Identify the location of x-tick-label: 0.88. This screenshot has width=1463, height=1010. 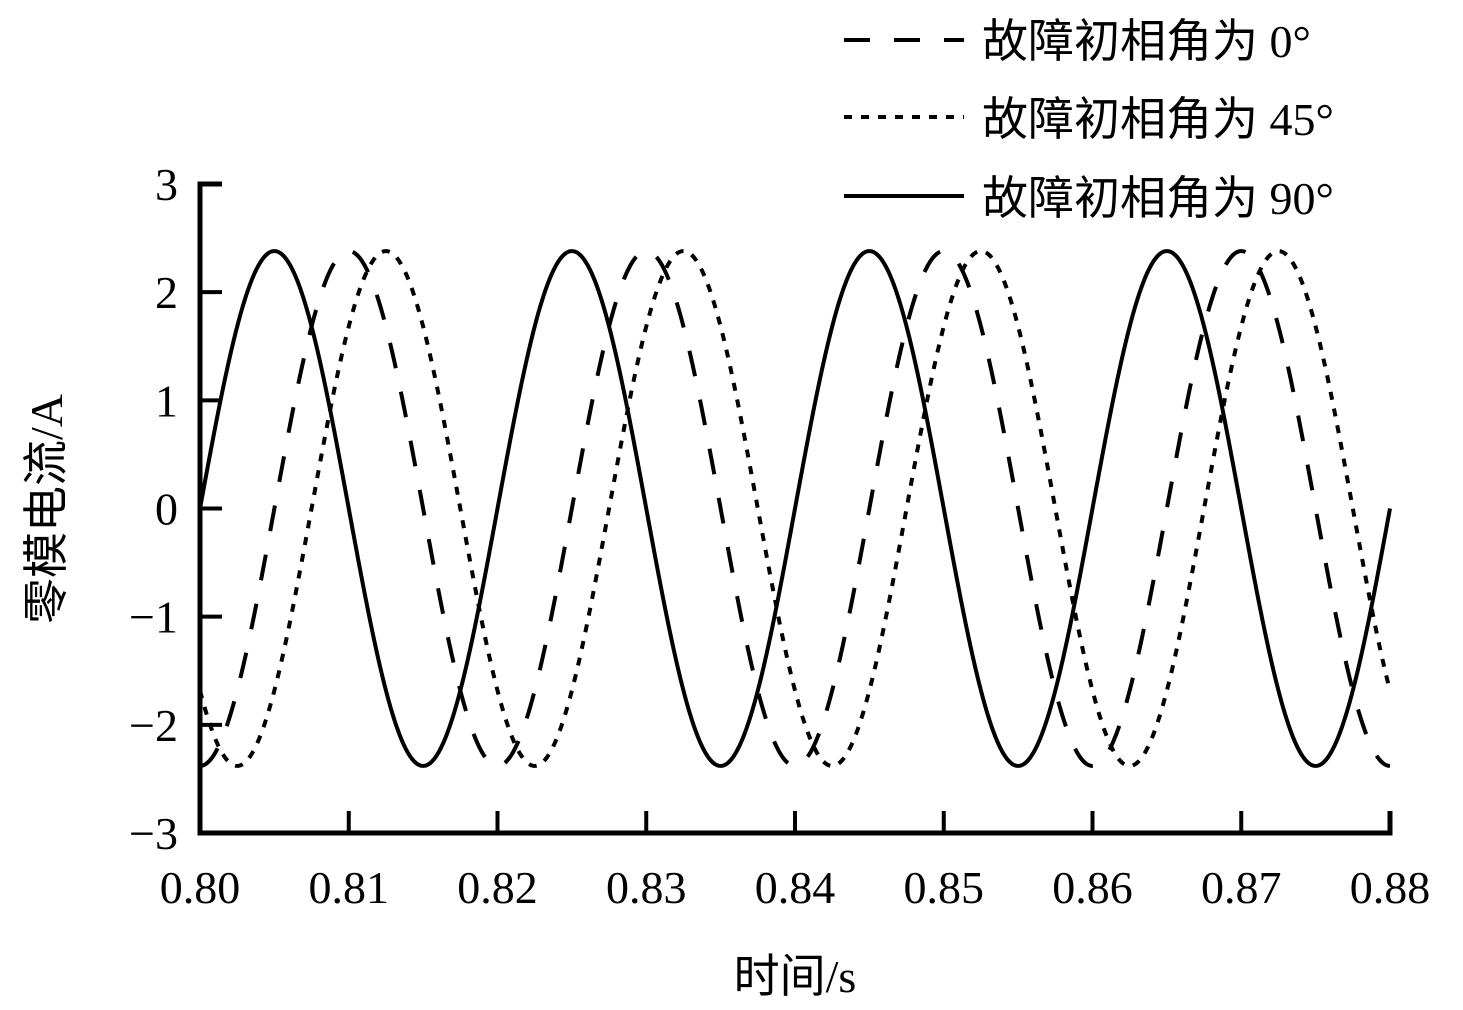
(1390, 887).